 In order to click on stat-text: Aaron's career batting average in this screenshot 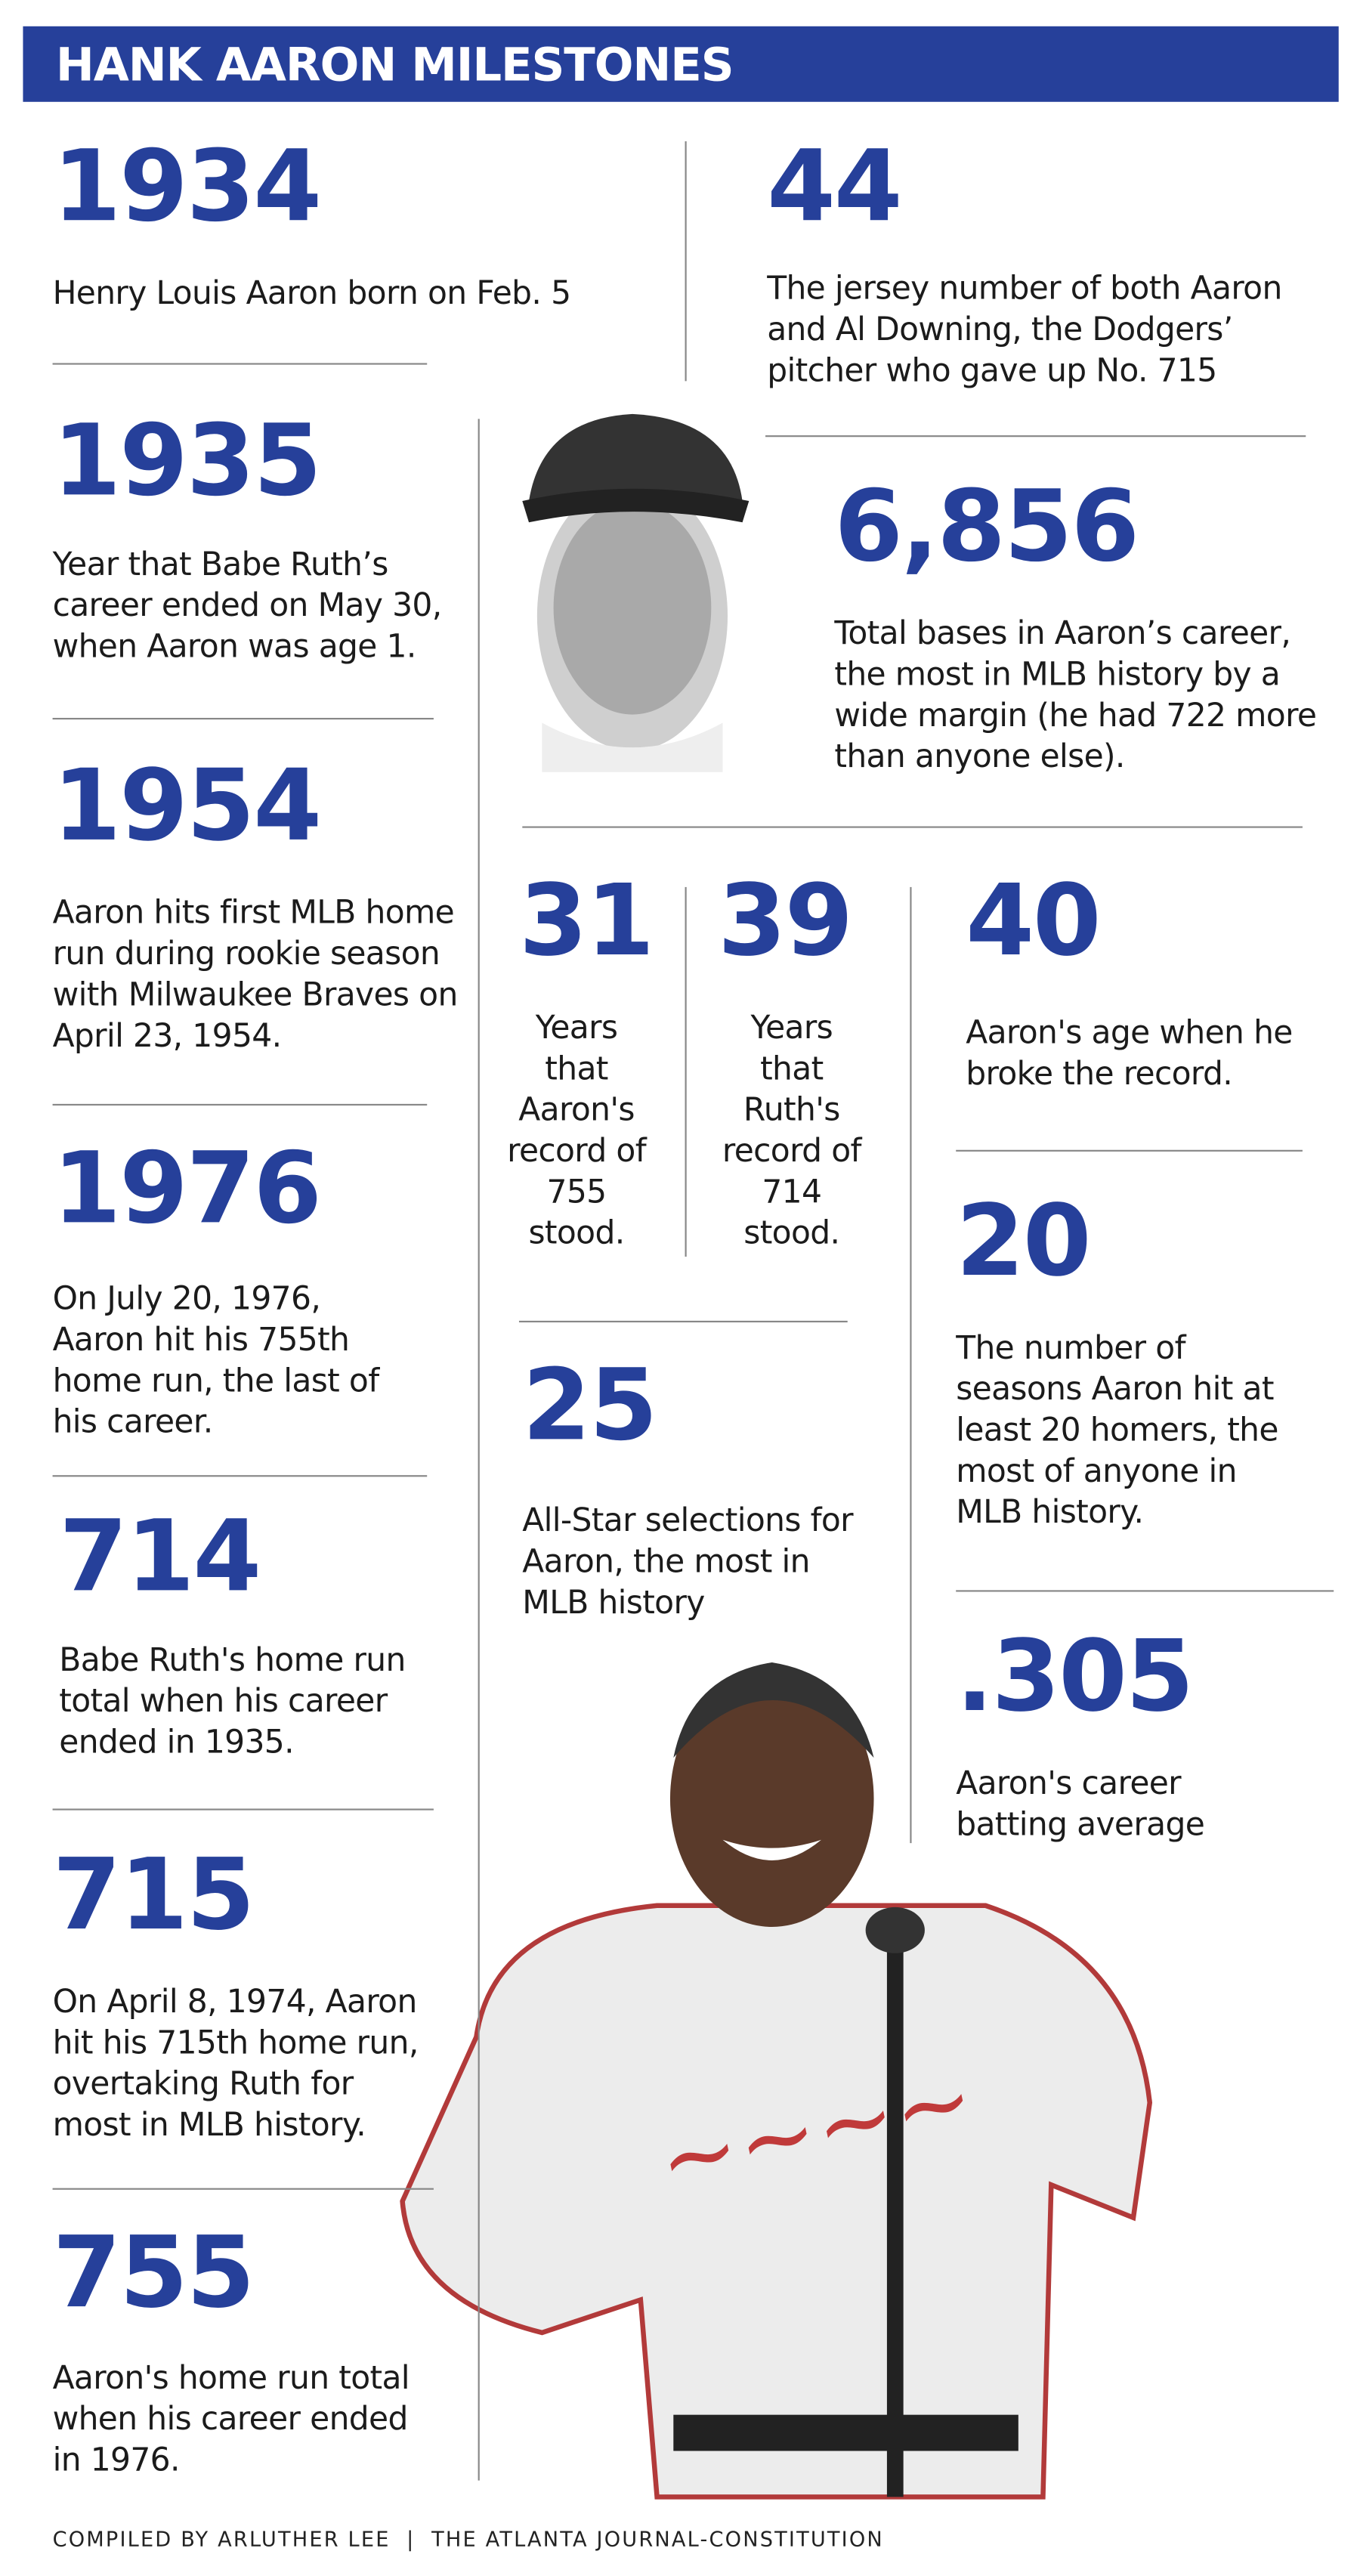, I will do `click(1080, 1804)`.